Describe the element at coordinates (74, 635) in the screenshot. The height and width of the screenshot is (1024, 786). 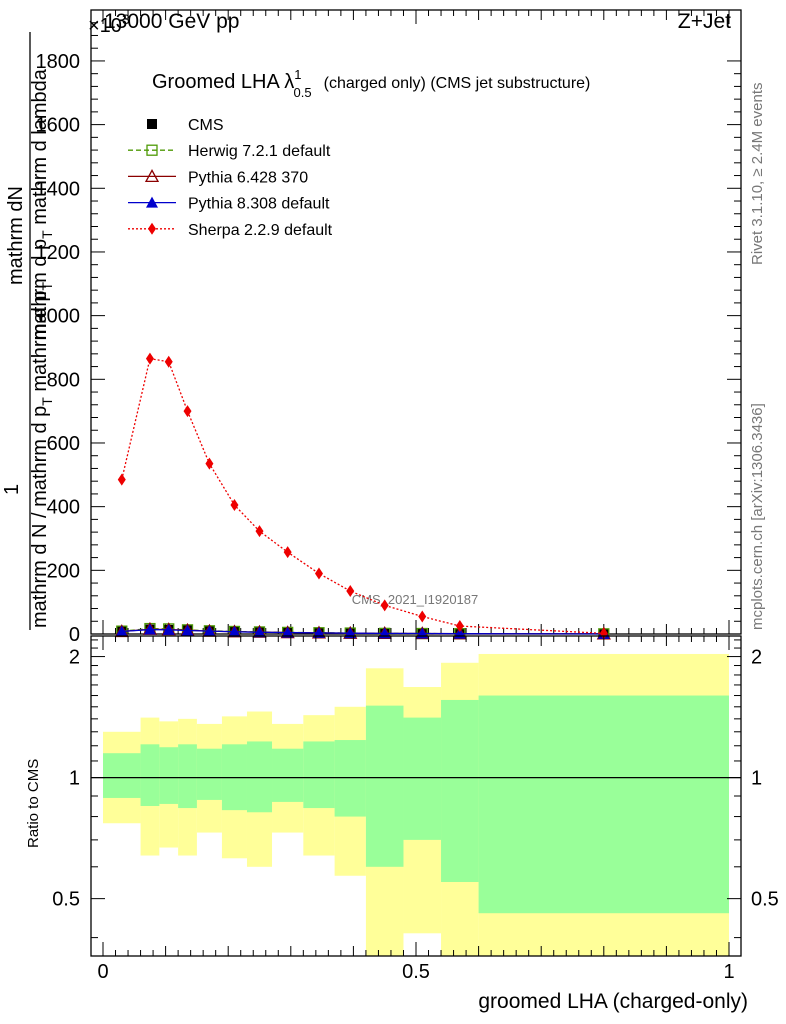
I see `main-y-tick-label: 0` at that location.